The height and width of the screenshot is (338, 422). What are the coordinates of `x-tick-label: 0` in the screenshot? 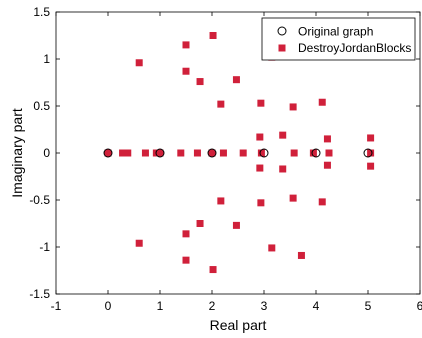 It's located at (108, 306).